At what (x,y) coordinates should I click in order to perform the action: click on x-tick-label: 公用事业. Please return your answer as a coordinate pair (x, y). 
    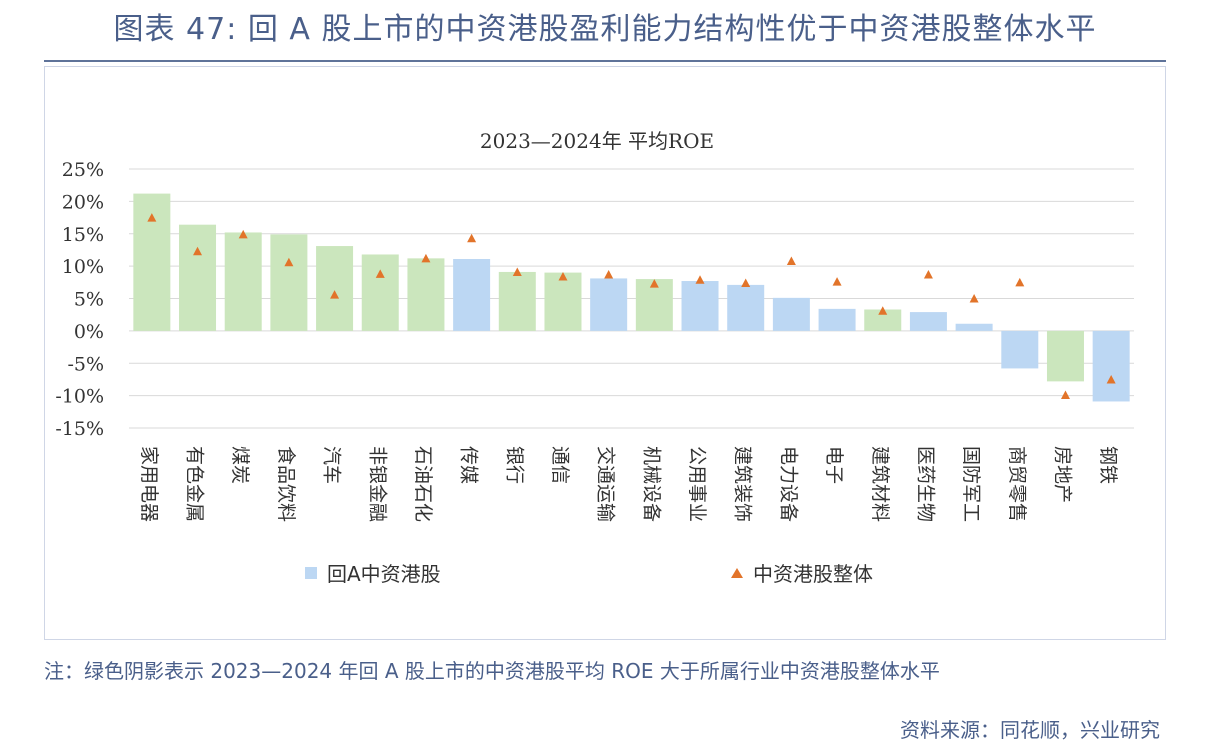
    Looking at the image, I should click on (697, 484).